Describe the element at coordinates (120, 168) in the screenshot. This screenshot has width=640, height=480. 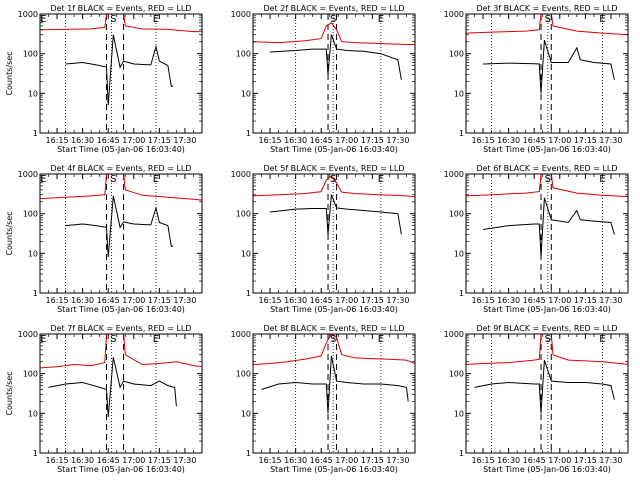
I see `panel-title: Det 4f BLACK = Events, RED = LLD` at that location.